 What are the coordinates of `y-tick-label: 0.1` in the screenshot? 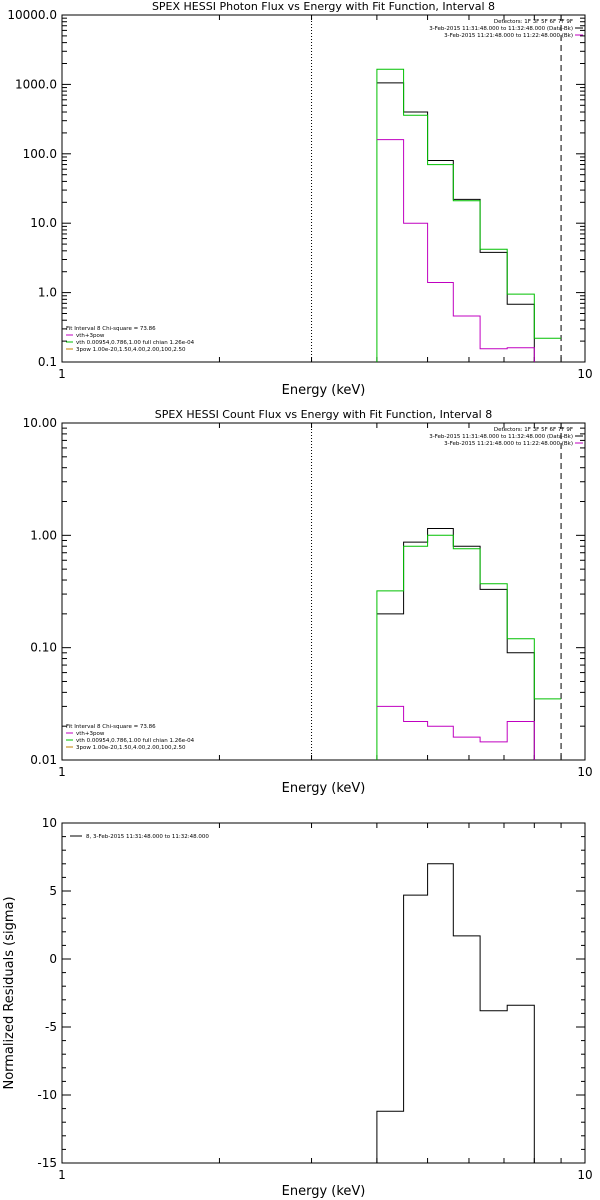 It's located at (47, 362).